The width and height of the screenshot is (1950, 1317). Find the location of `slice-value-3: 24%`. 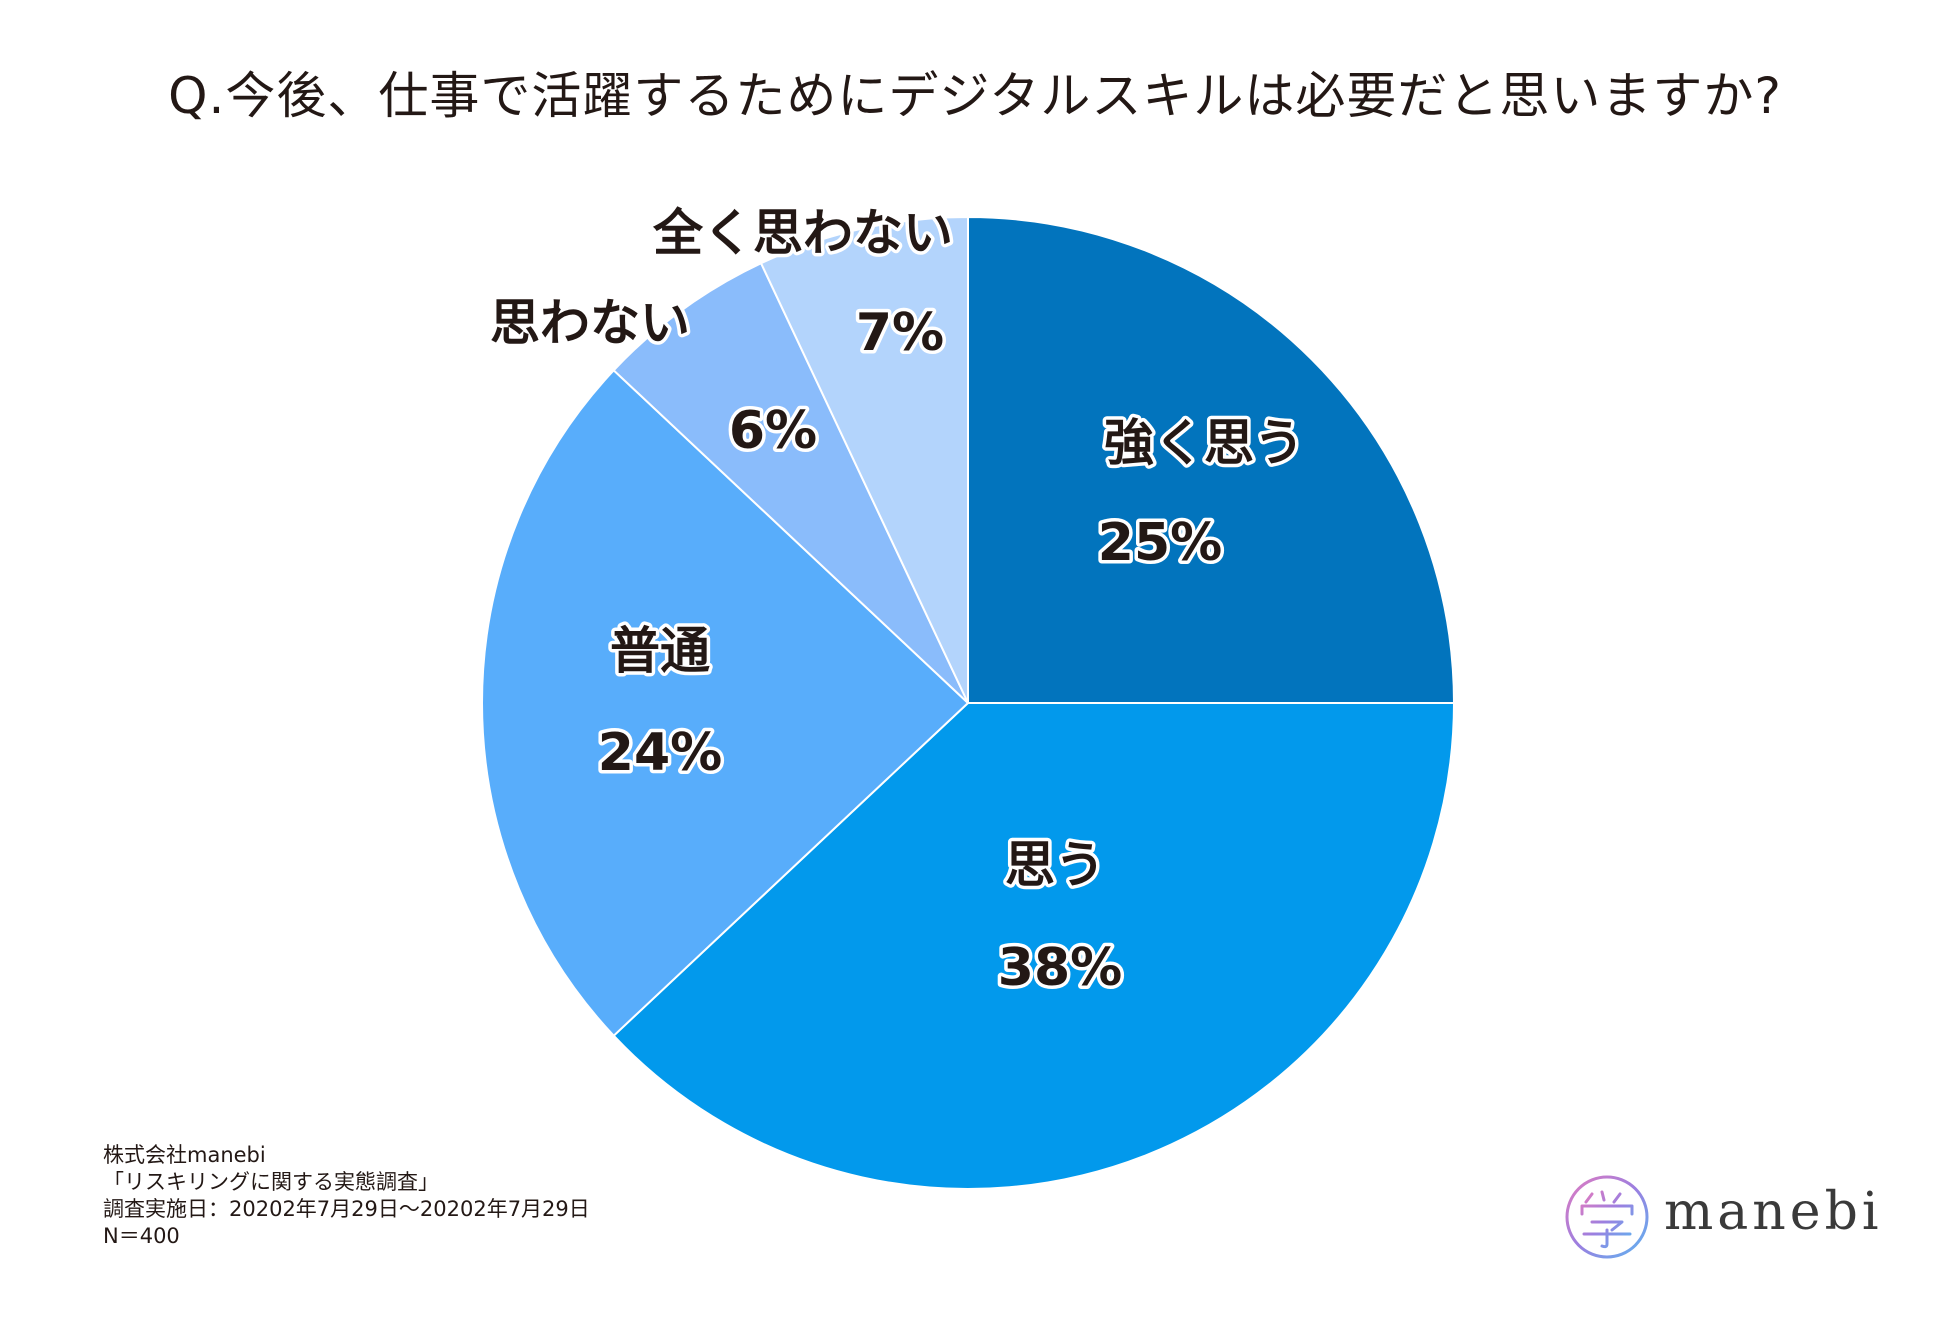

slice-value-3: 24% is located at coordinates (660, 753).